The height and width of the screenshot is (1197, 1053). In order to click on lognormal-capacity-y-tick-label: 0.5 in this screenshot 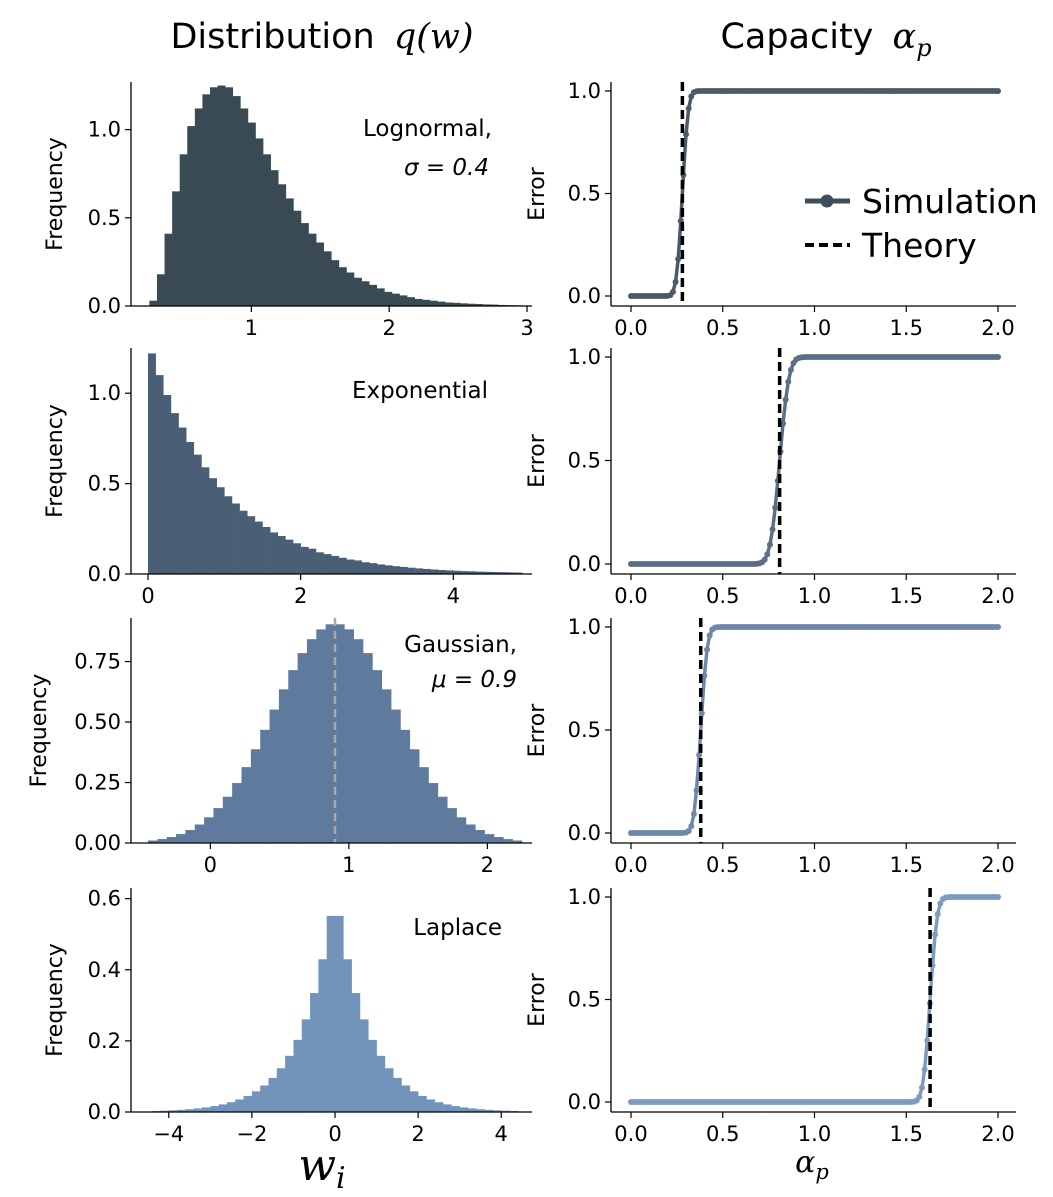, I will do `click(584, 194)`.